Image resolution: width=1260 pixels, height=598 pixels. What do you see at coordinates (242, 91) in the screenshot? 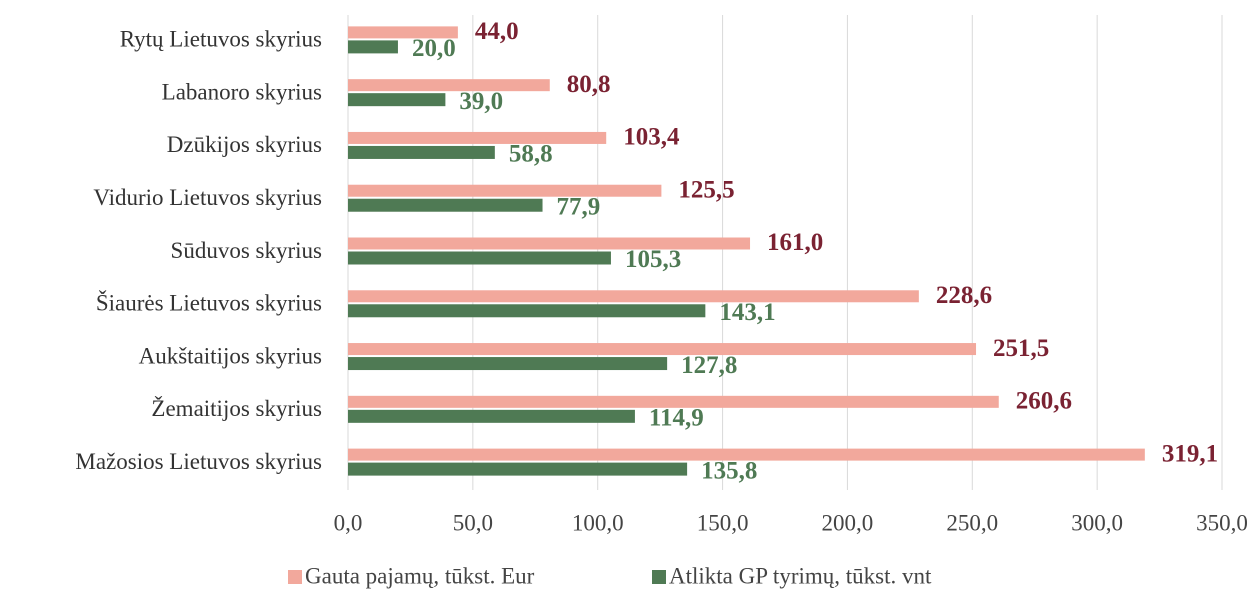
I see `y-tick-label: Labanoro skyrius` at bounding box center [242, 91].